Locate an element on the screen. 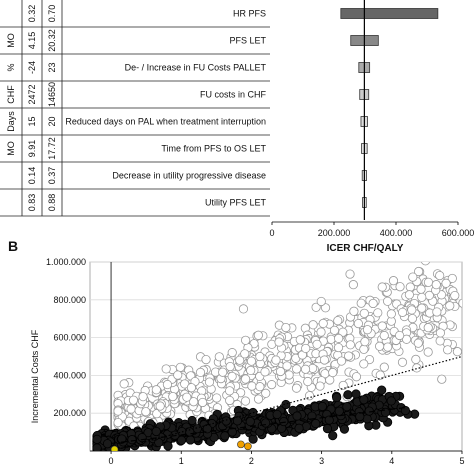 The height and width of the screenshot is (474, 474). y-tick-label: 1.000.000 is located at coordinates (66, 262).